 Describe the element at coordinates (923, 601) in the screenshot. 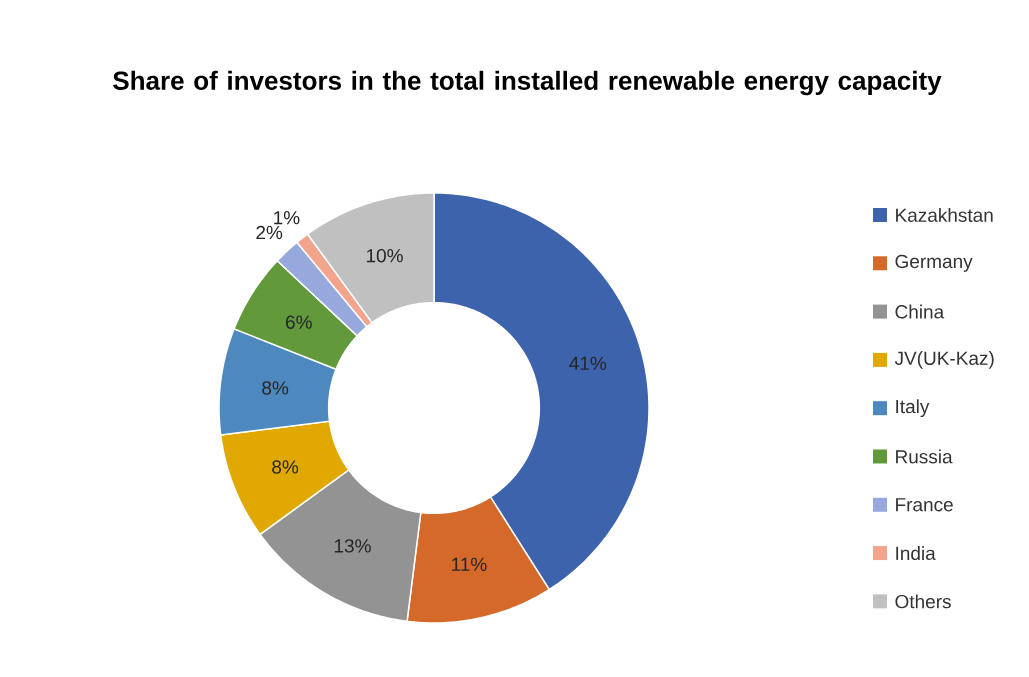

I see `legend-label: Others` at that location.